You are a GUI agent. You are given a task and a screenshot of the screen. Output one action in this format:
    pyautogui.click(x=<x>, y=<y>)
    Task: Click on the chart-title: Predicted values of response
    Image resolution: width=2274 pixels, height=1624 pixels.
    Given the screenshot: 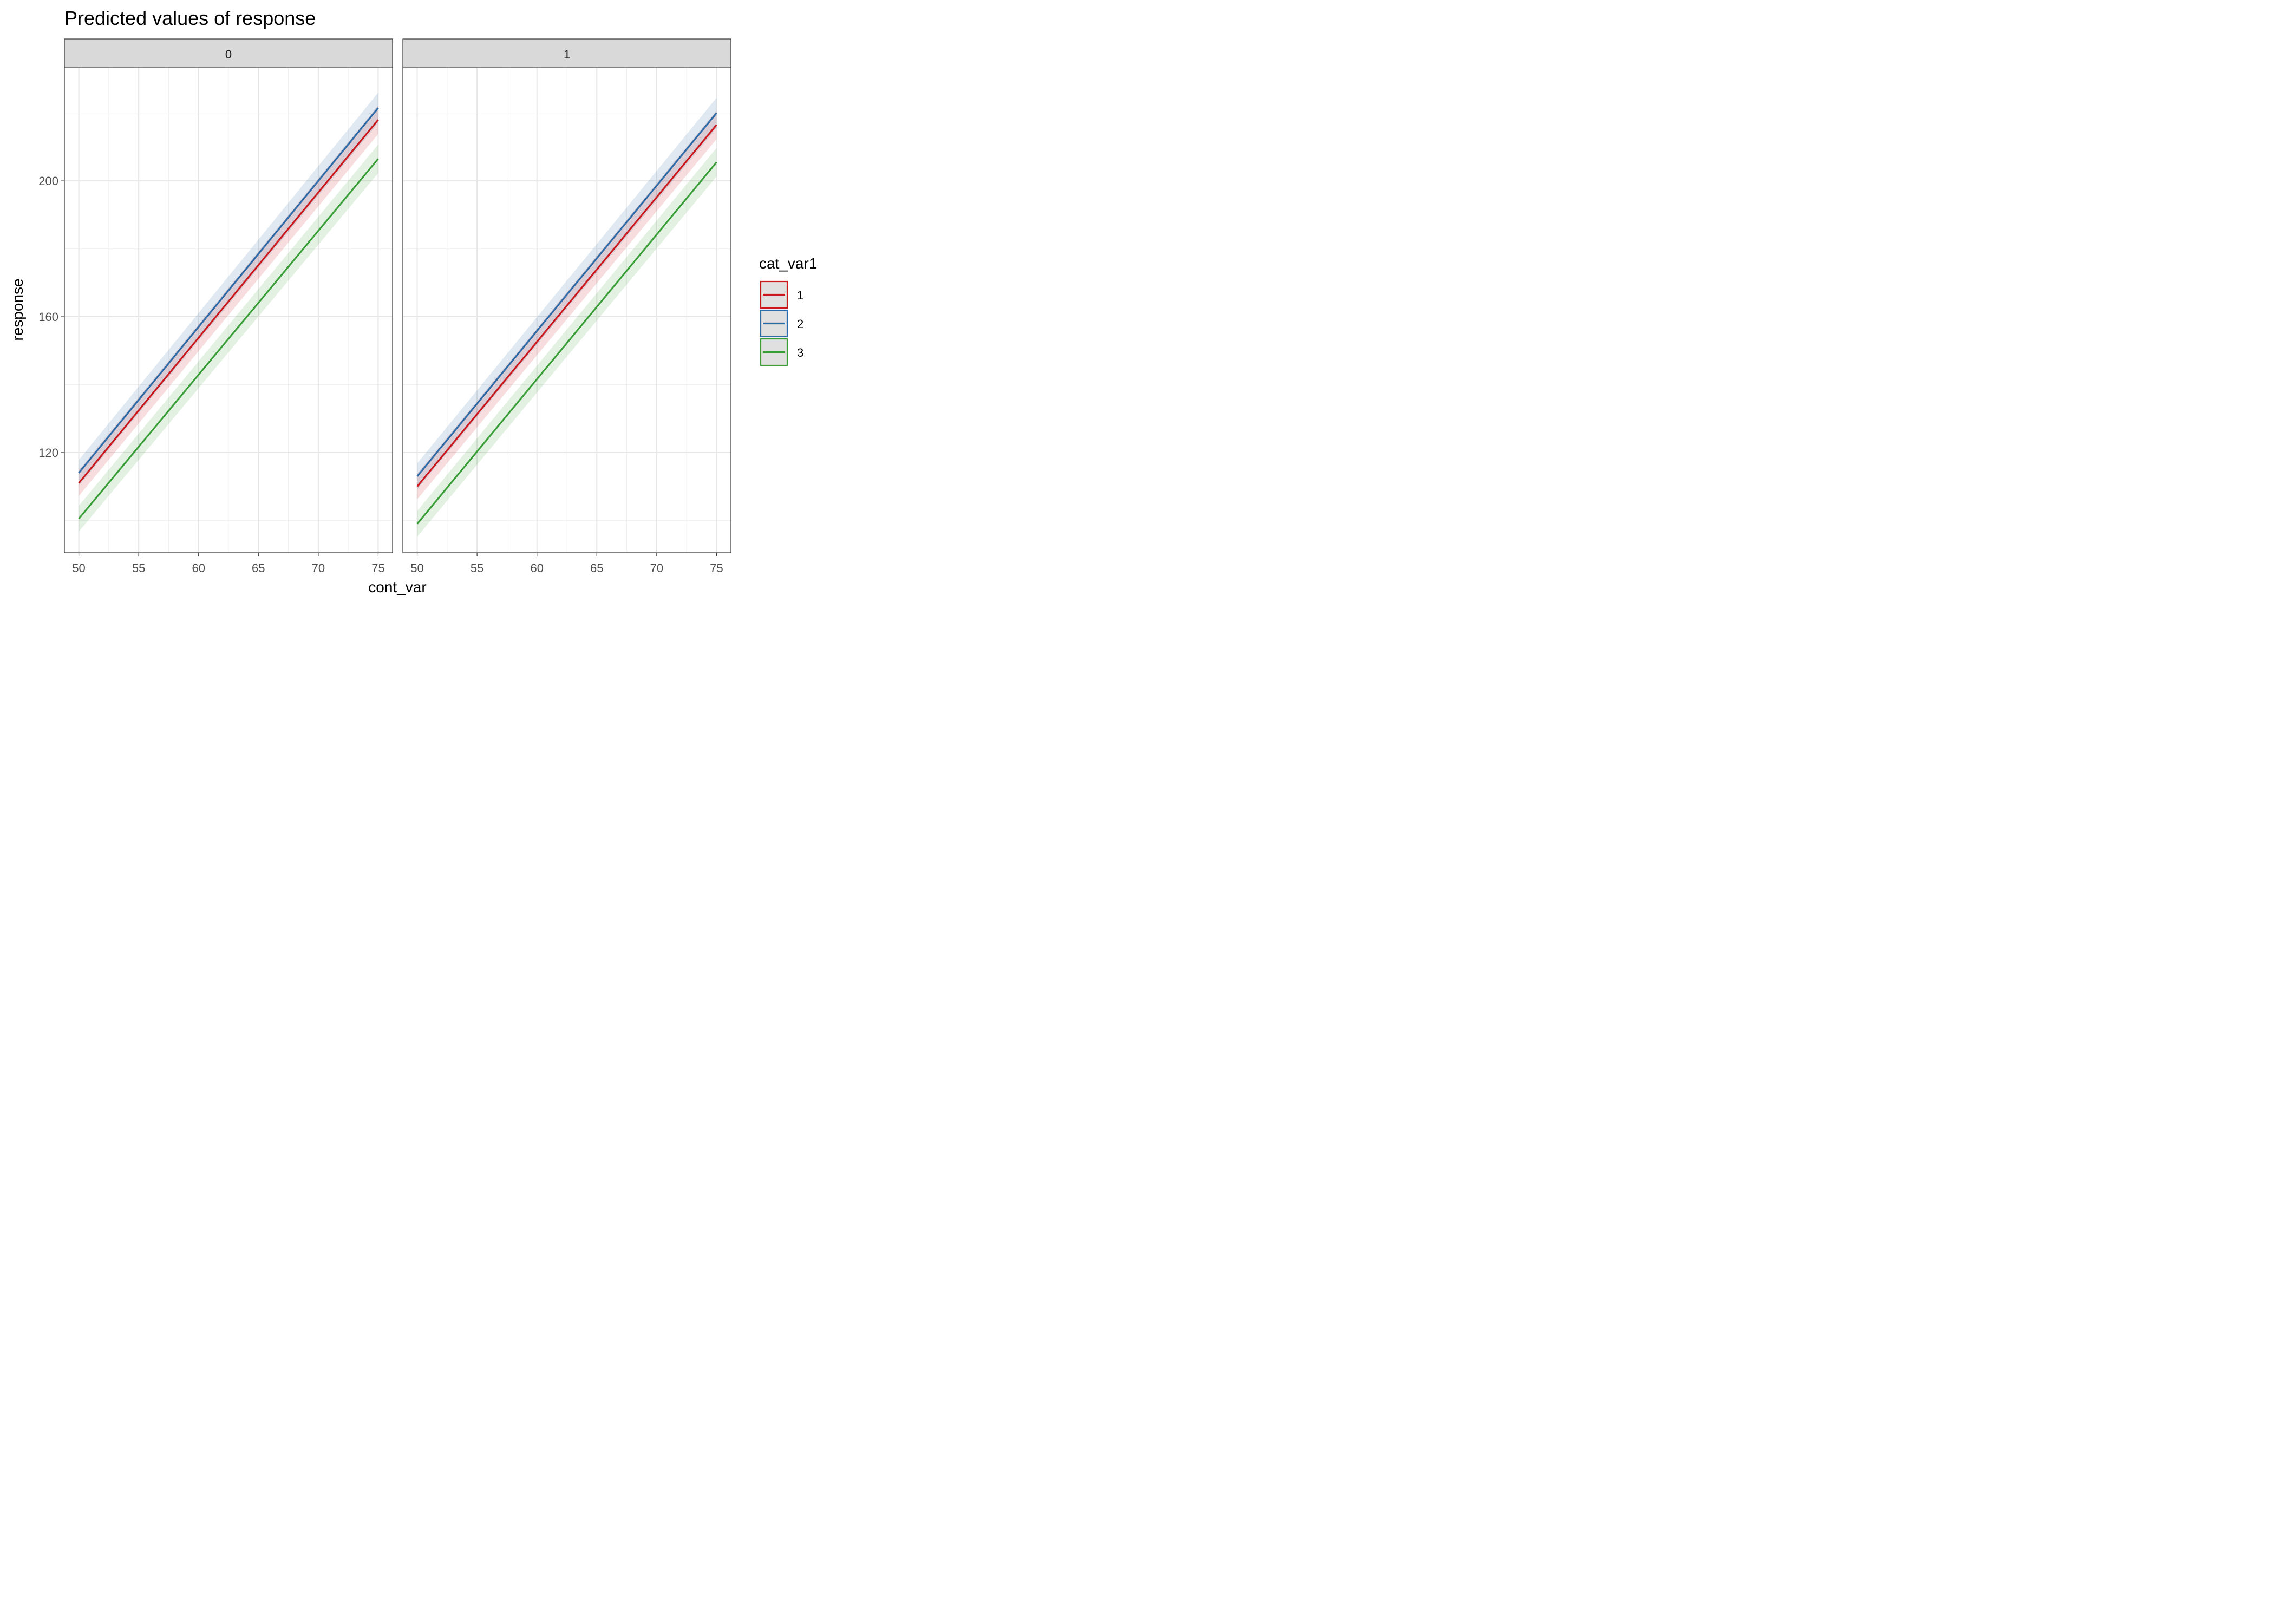 What is the action you would take?
    pyautogui.click(x=190, y=18)
    